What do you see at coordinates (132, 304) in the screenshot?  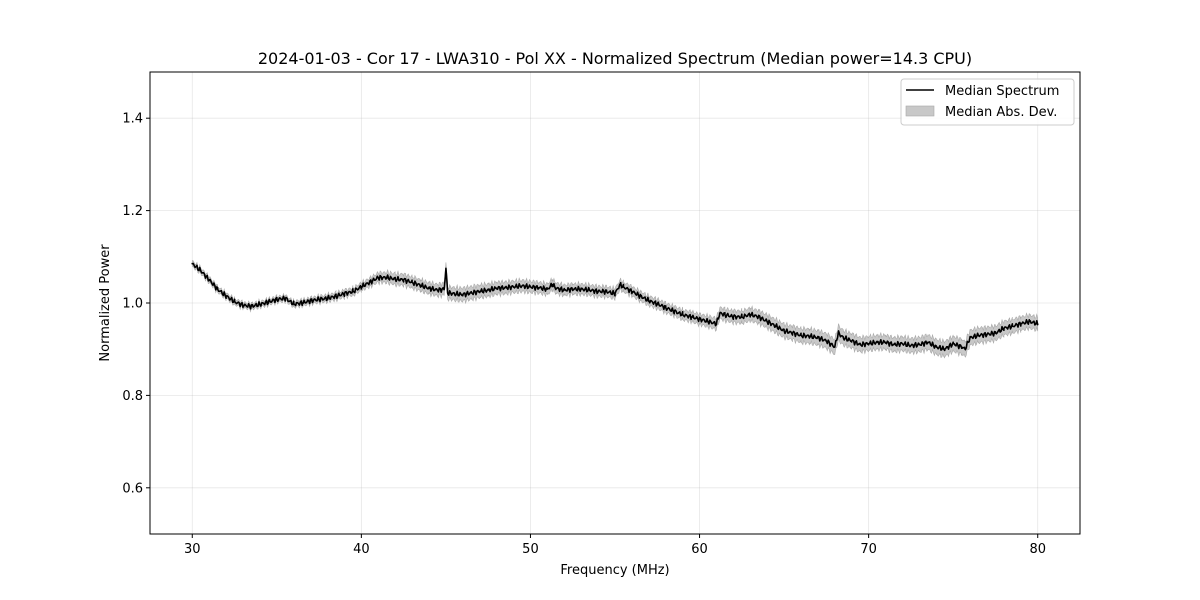 I see `y-tick-label: 1.0` at bounding box center [132, 304].